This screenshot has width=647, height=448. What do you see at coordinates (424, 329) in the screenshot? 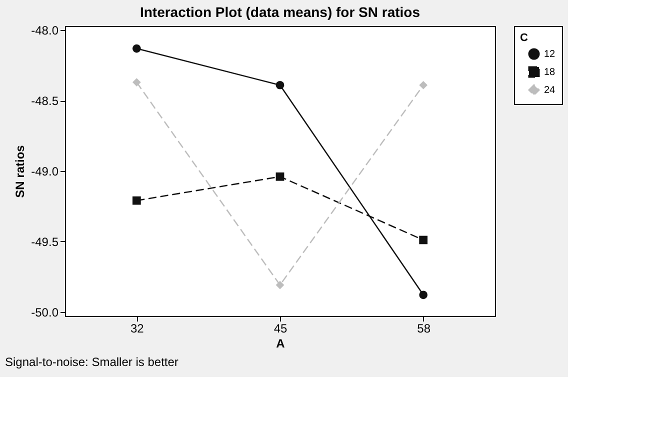
I see `x-tick-label: 58` at bounding box center [424, 329].